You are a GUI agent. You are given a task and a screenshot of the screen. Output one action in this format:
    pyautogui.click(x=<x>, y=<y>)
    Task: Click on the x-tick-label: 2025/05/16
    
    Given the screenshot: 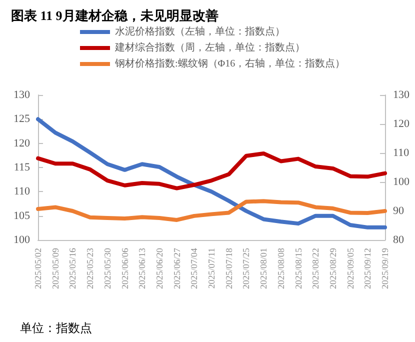 What is the action you would take?
    pyautogui.click(x=73, y=269)
    